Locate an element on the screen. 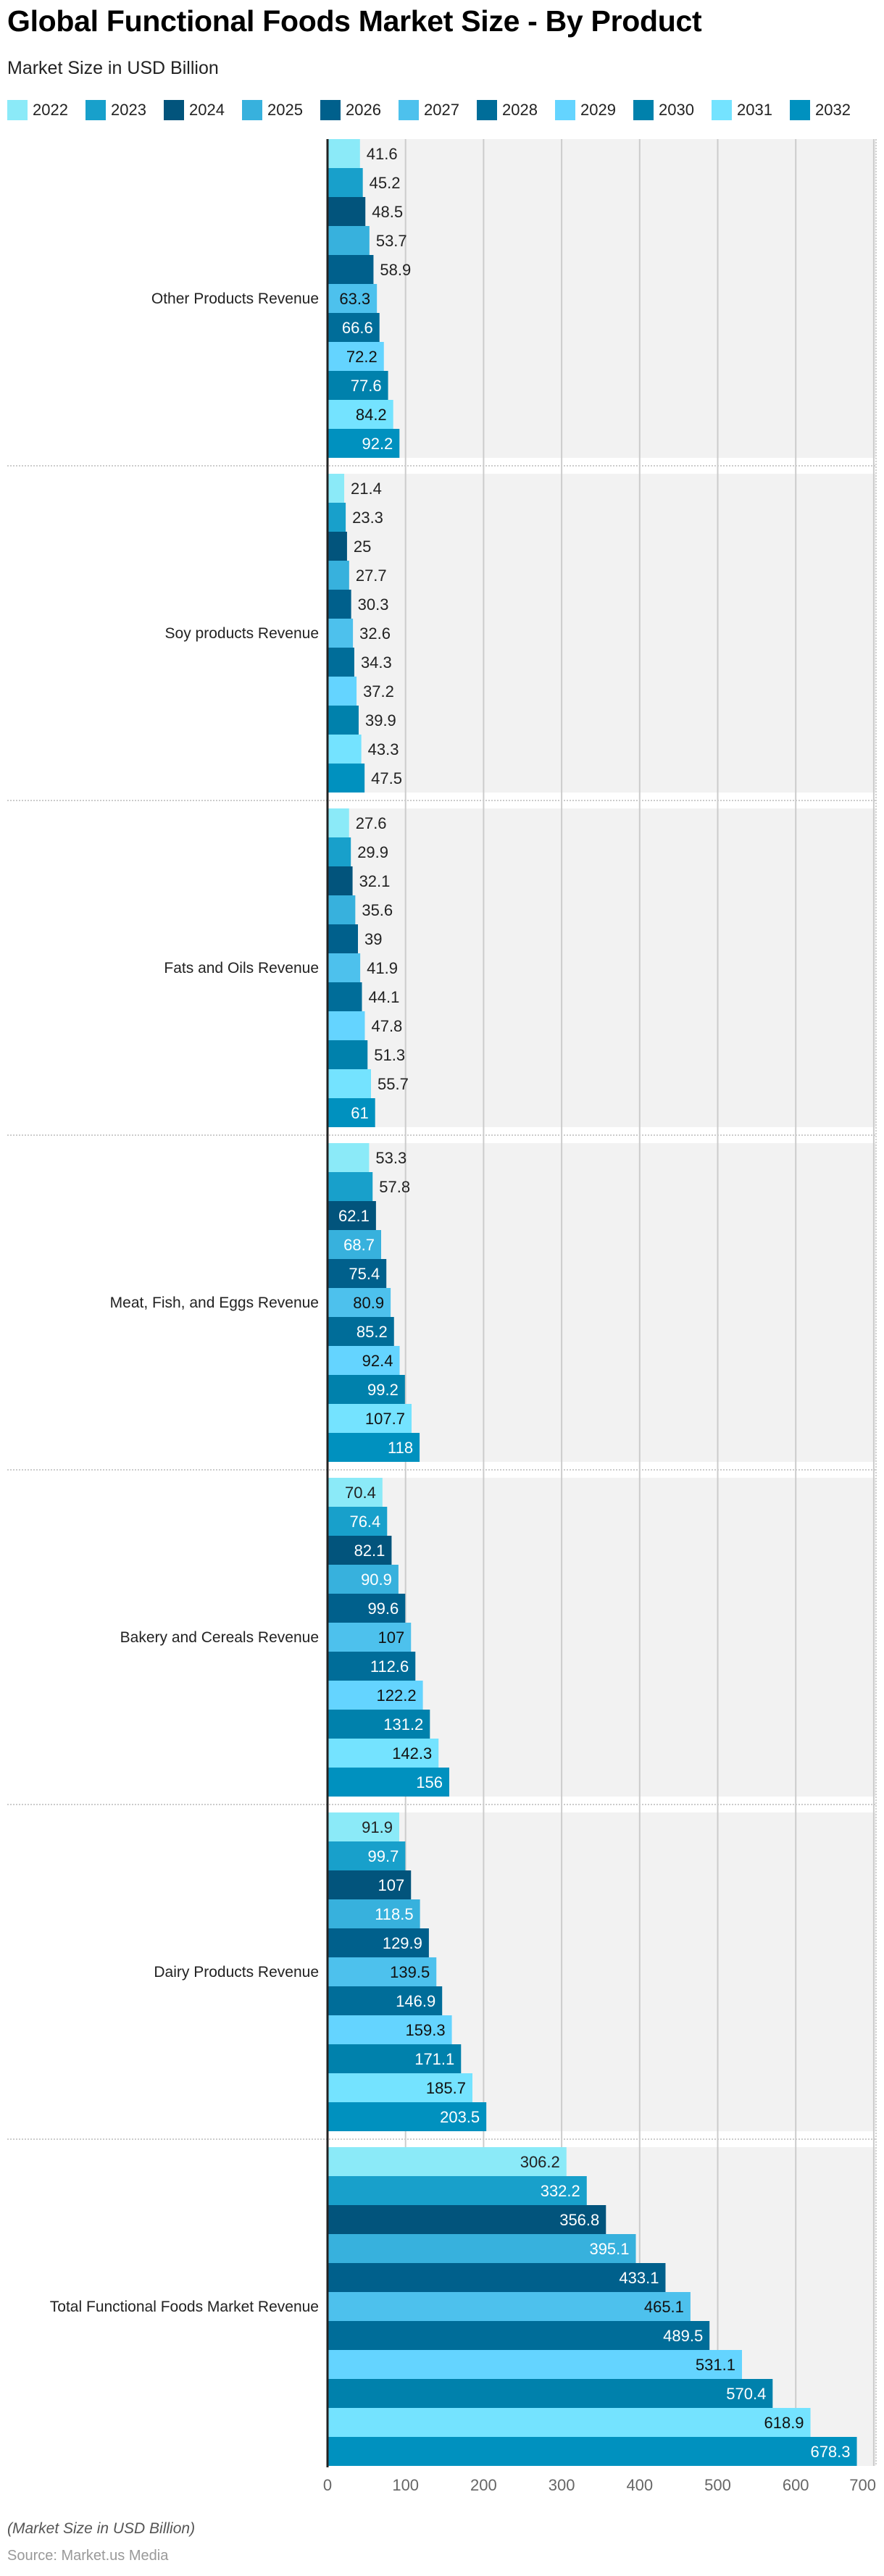 The height and width of the screenshot is (2576, 884). legend-label: 2026 is located at coordinates (363, 110).